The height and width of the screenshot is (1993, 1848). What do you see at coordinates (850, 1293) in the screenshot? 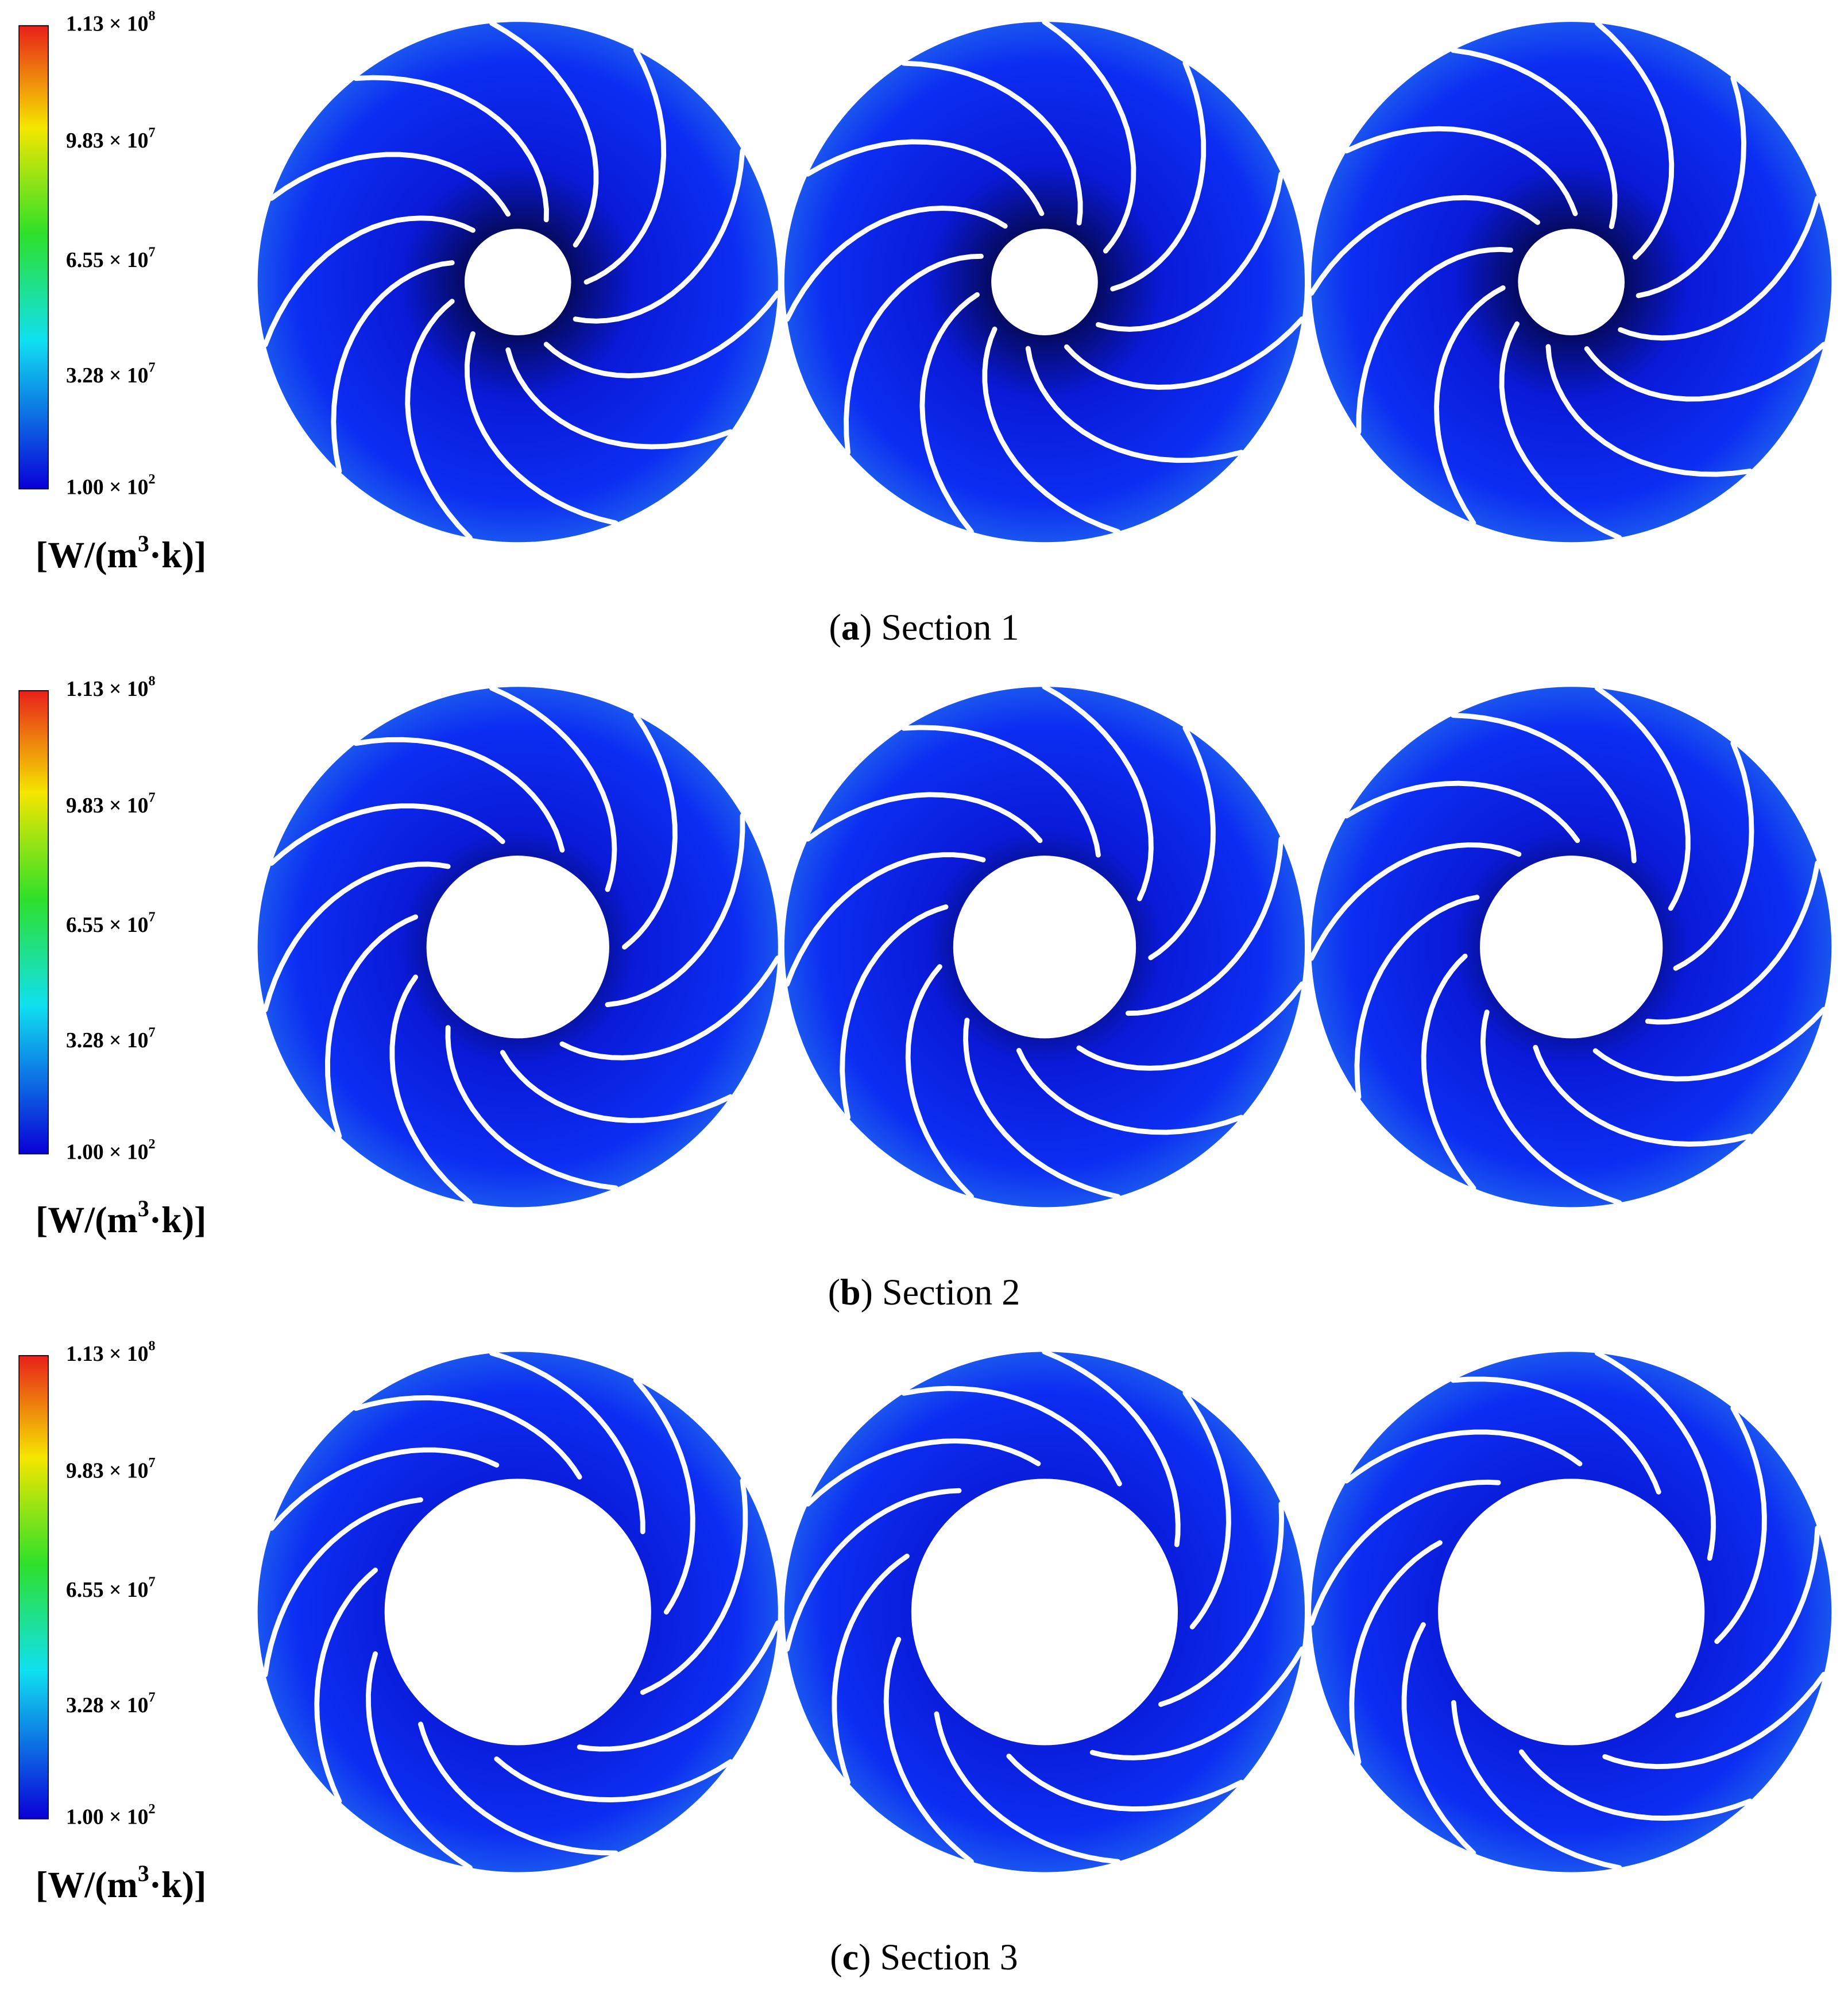
I see `caption-letter: b` at bounding box center [850, 1293].